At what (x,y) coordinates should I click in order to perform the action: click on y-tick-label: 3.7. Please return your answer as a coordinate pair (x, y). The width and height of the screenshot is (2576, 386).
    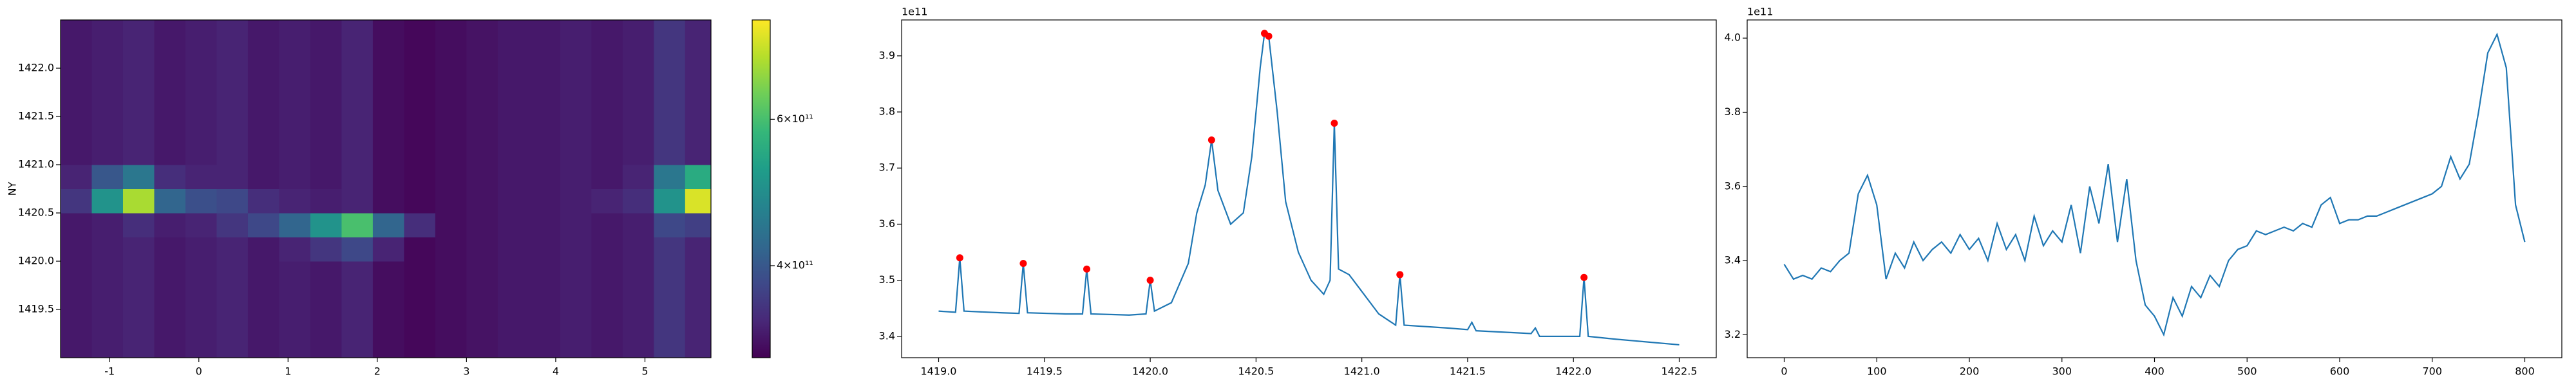
    Looking at the image, I should click on (887, 167).